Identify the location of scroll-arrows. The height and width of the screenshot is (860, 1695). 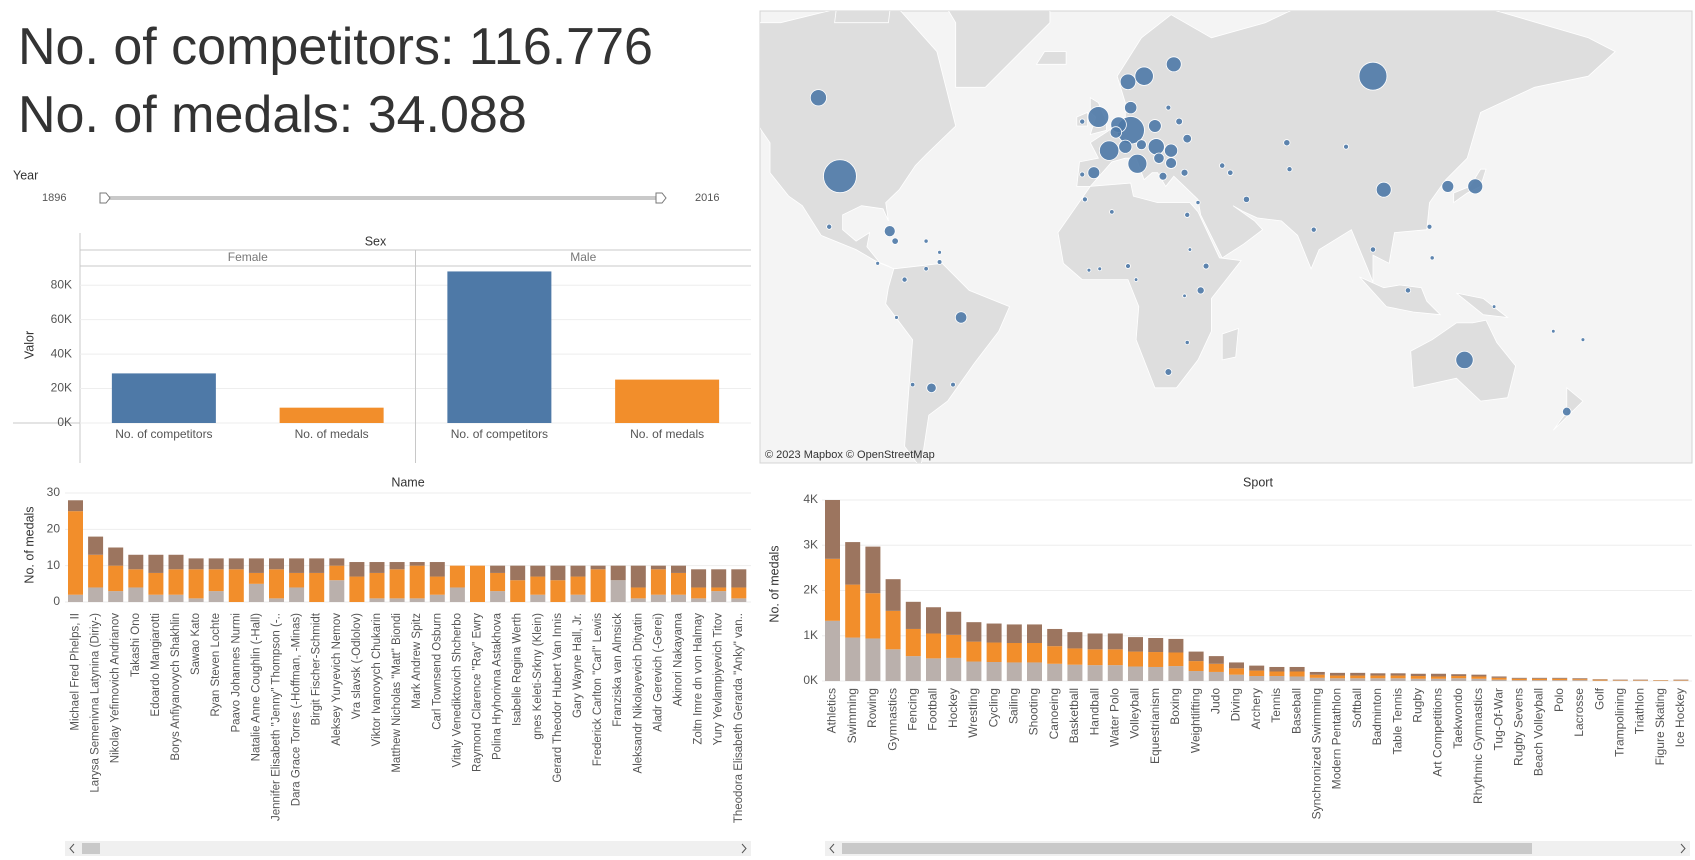
(408, 848).